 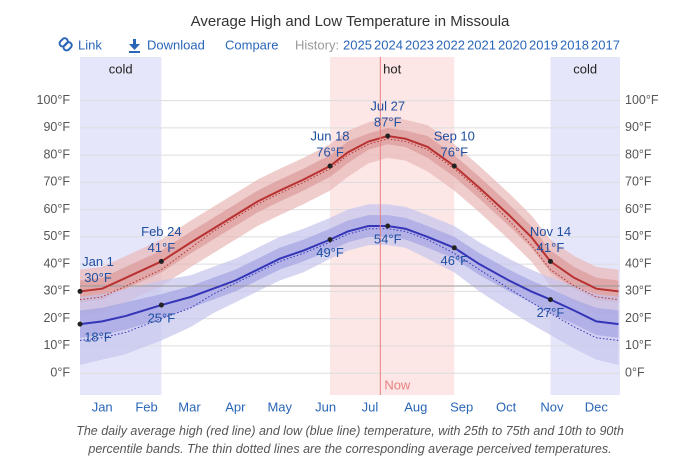 I want to click on y-tick-label: 100°F, so click(x=54, y=100).